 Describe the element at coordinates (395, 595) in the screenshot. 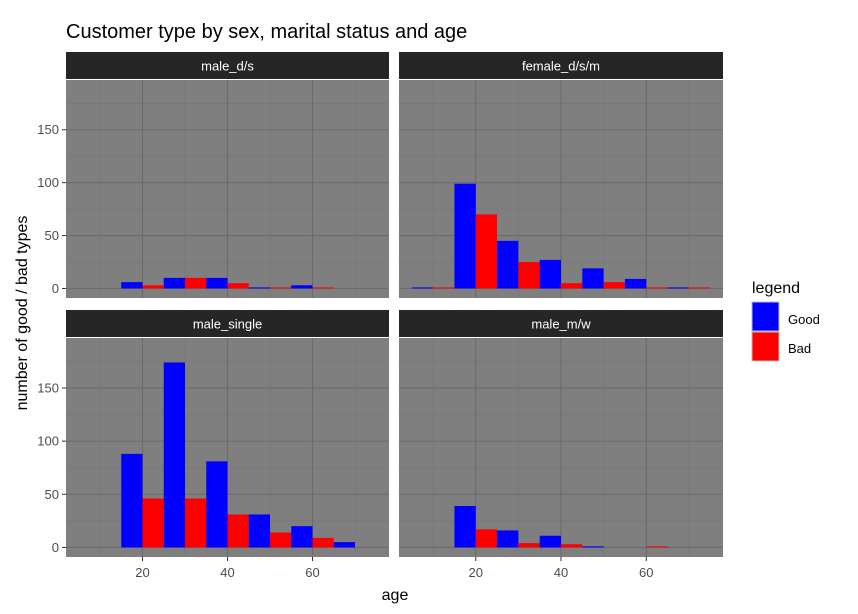

I see `x-axis-title: age` at that location.